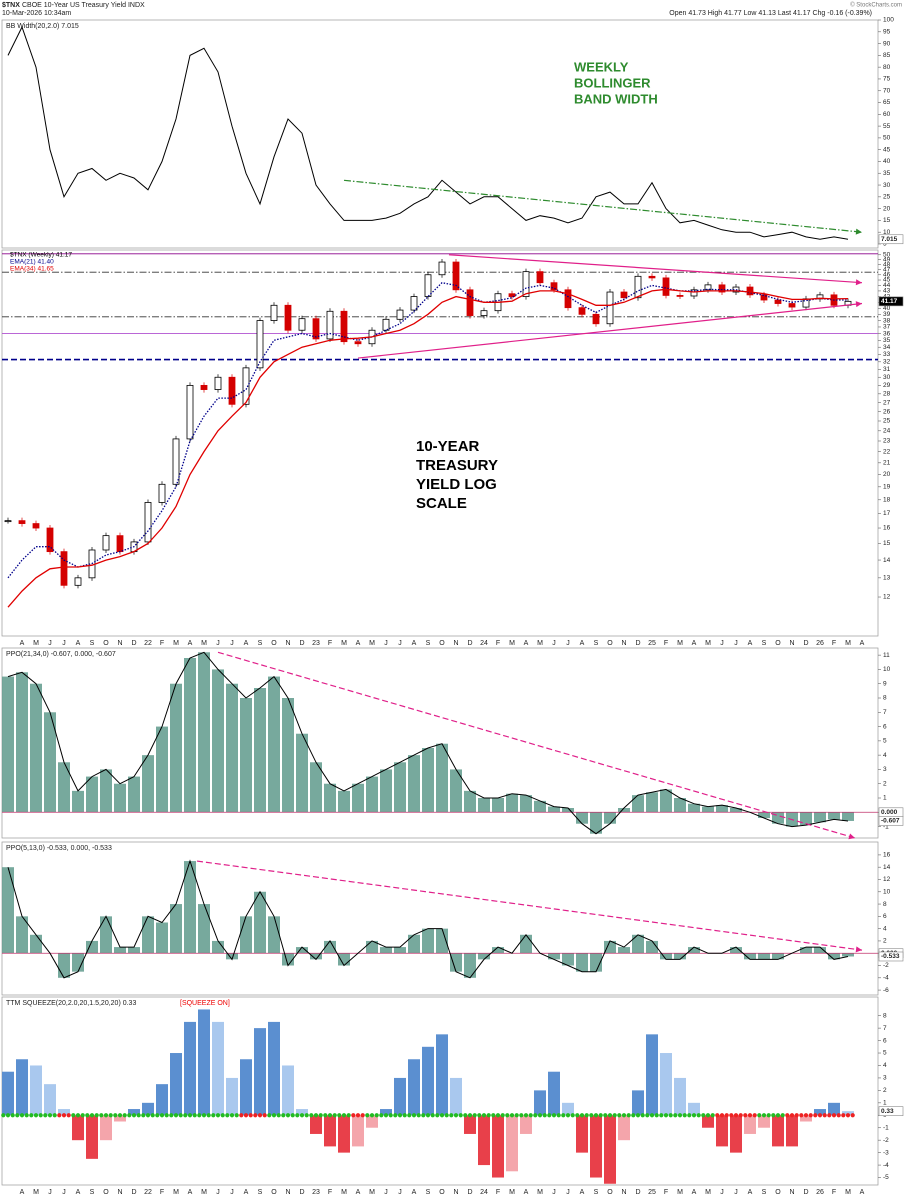 This screenshot has height=1200, width=904. Describe the element at coordinates (887, 79) in the screenshot. I see `y-tick-label: 75` at that location.